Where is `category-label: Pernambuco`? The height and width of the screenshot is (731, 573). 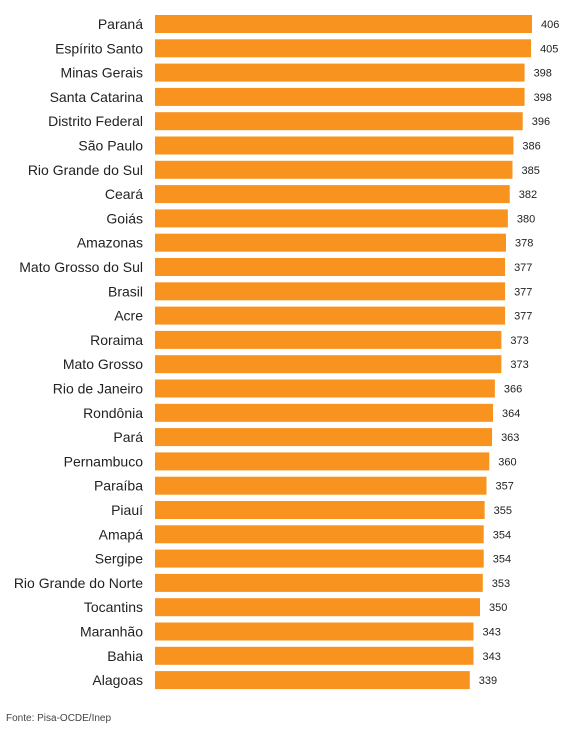 category-label: Pernambuco is located at coordinates (104, 461).